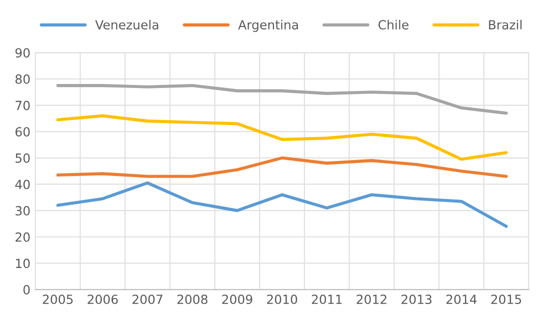 This screenshot has width=545, height=329. Describe the element at coordinates (22, 185) in the screenshot. I see `y-tick-label: 40` at that location.